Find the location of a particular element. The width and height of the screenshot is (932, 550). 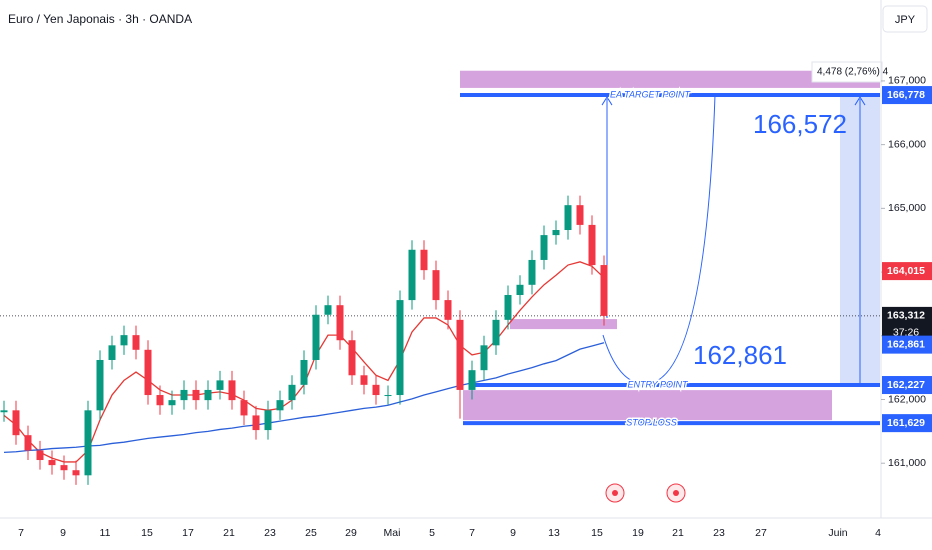

x-tick-label: Juin is located at coordinates (837, 533).